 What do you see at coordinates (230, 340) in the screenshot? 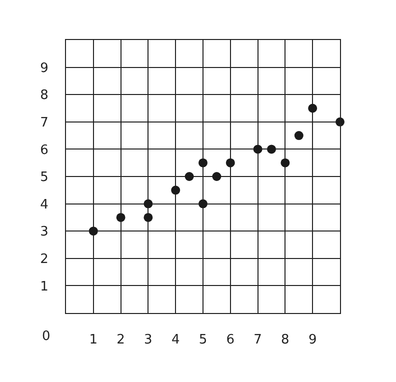
I see `x-tick-label: 6` at bounding box center [230, 340].